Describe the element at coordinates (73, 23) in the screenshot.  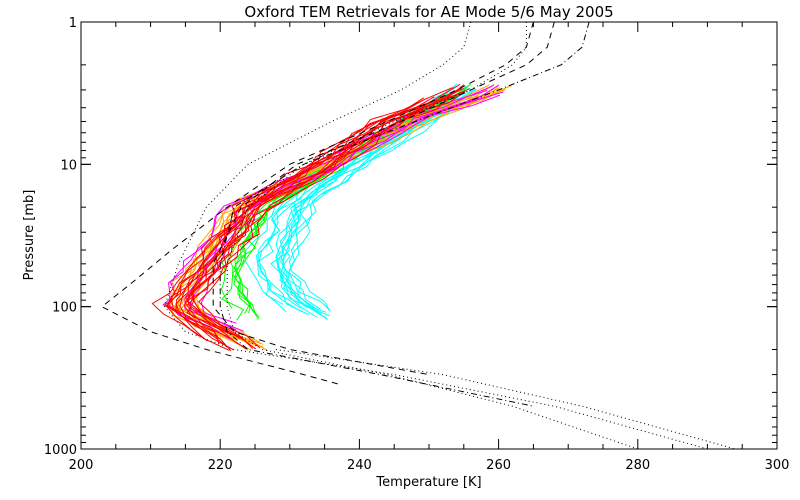
I see `y-tick-label: 1` at that location.